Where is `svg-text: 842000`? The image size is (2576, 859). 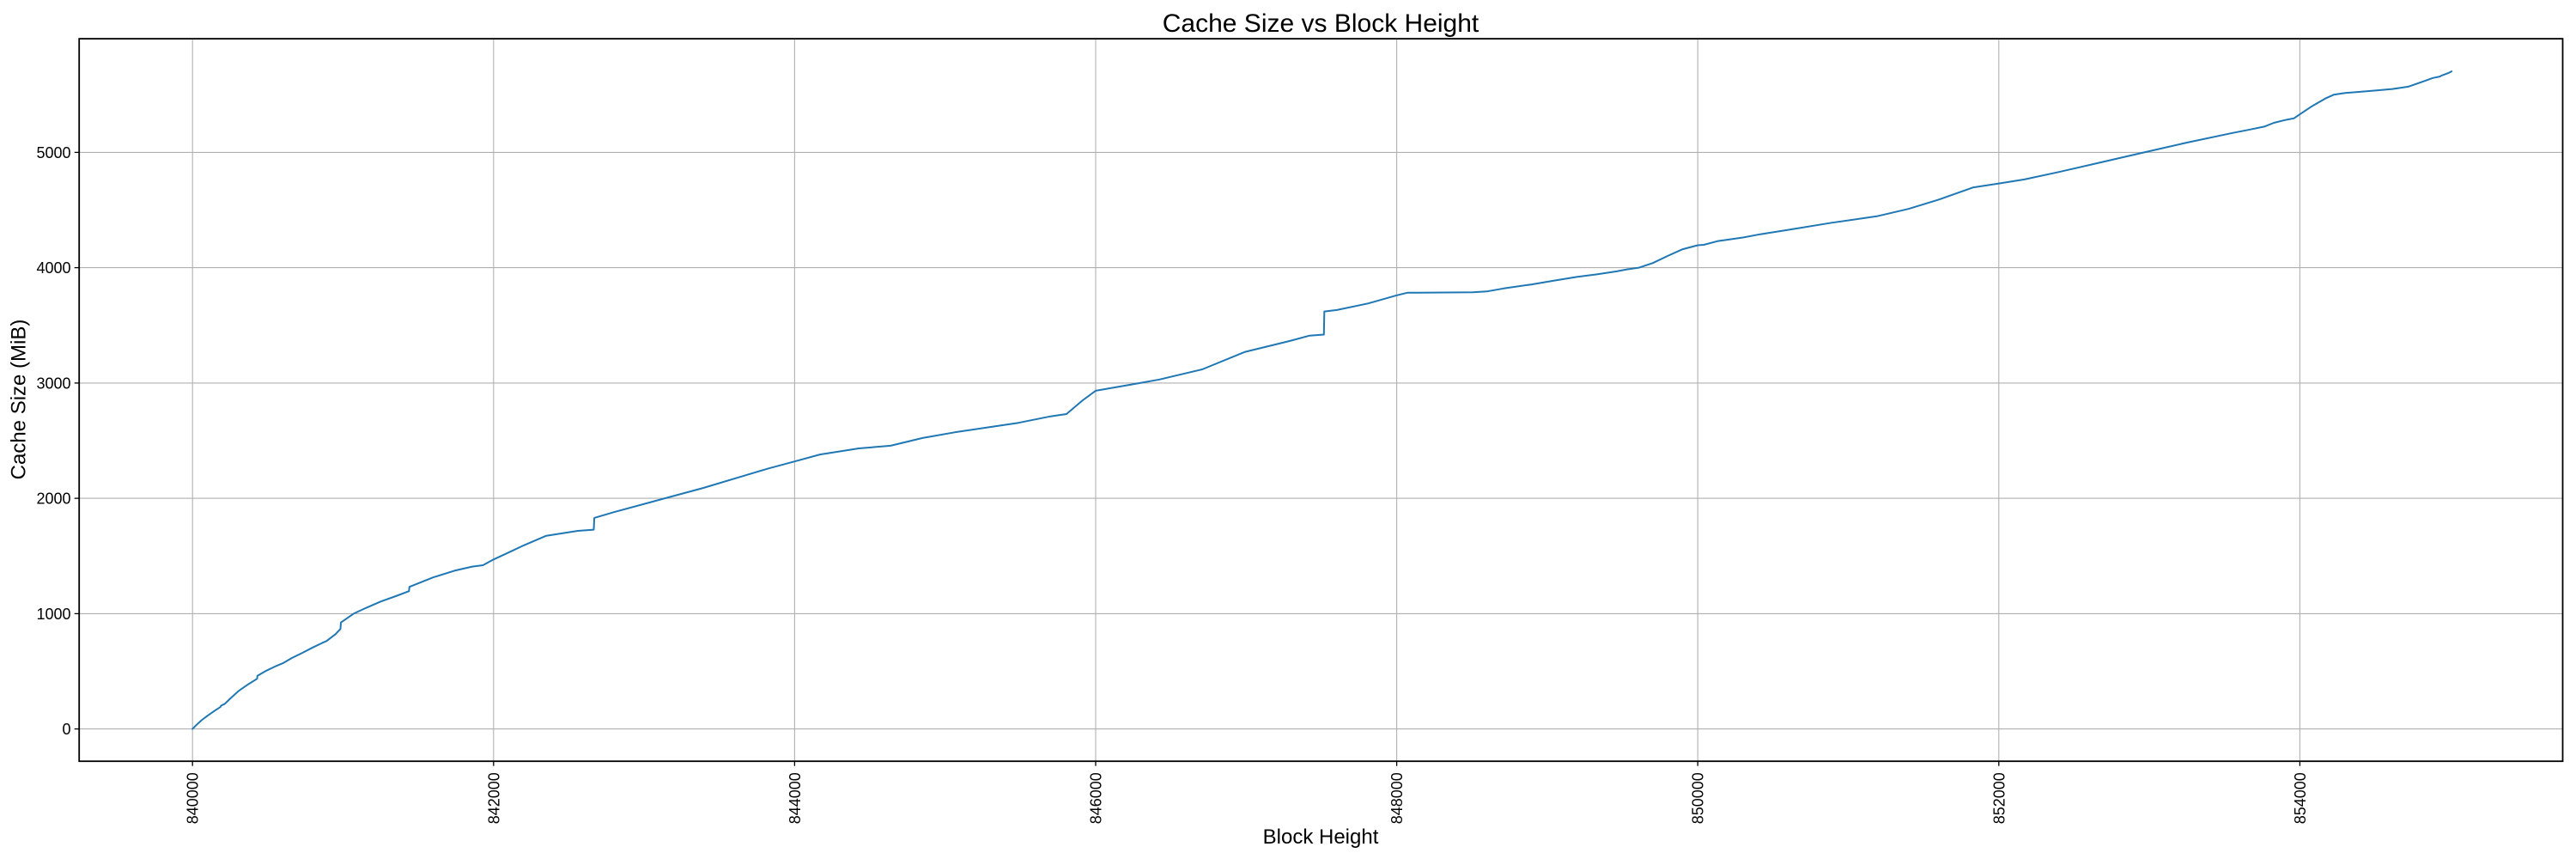 svg-text: 842000 is located at coordinates (494, 798).